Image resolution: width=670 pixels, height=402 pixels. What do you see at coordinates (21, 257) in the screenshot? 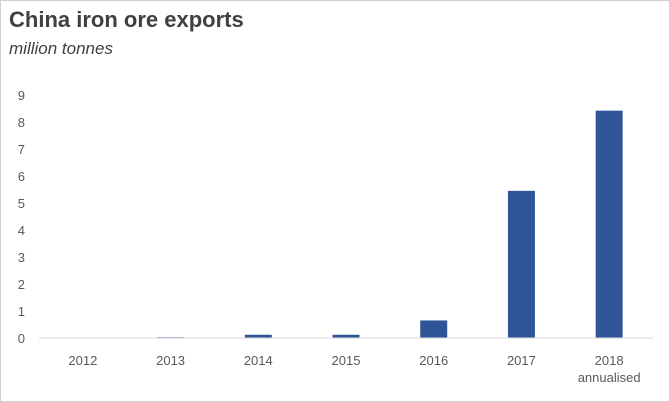
I see `y-tick-label: 3` at bounding box center [21, 257].